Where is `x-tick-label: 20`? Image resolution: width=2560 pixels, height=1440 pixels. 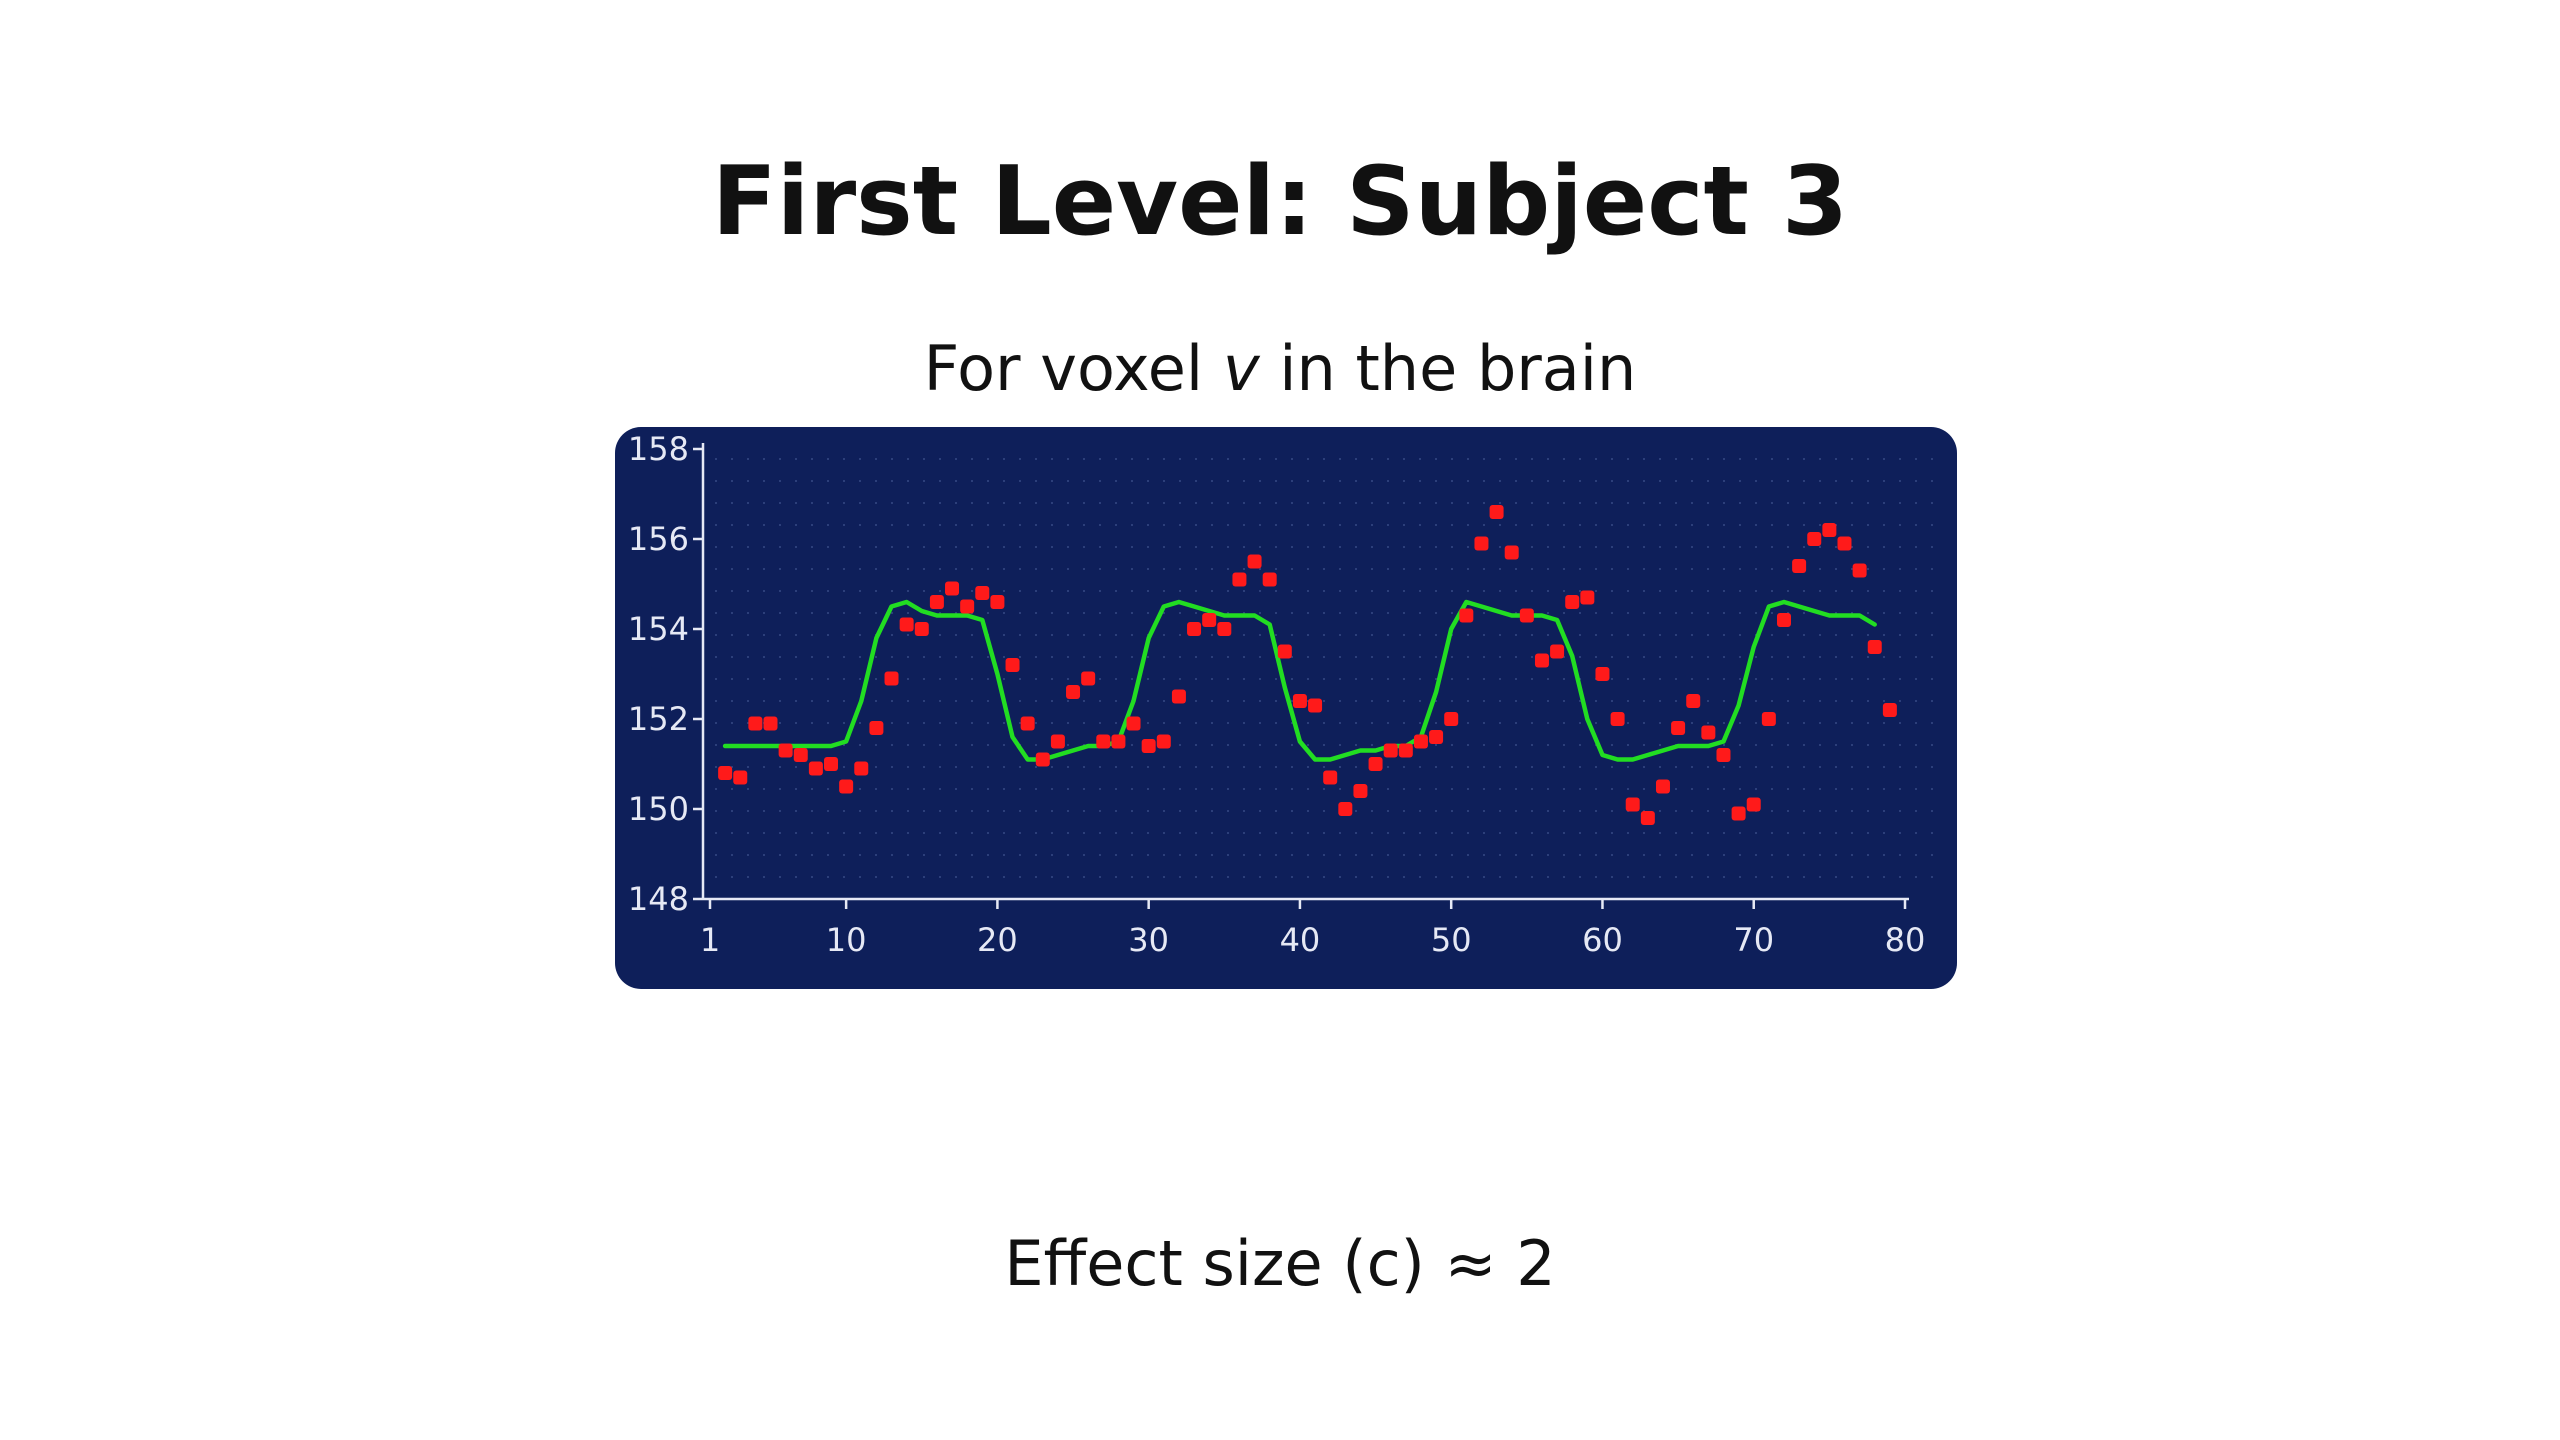
x-tick-label: 20 is located at coordinates (997, 940).